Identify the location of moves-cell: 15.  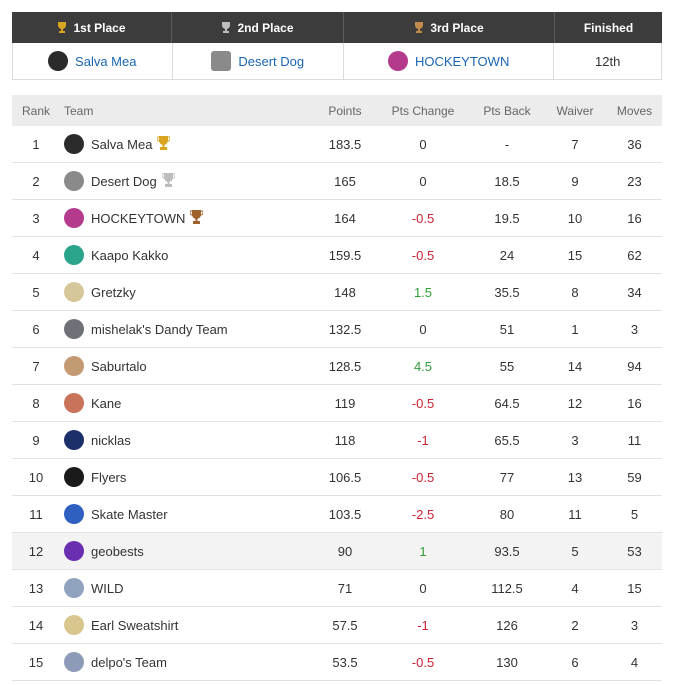
(634, 588).